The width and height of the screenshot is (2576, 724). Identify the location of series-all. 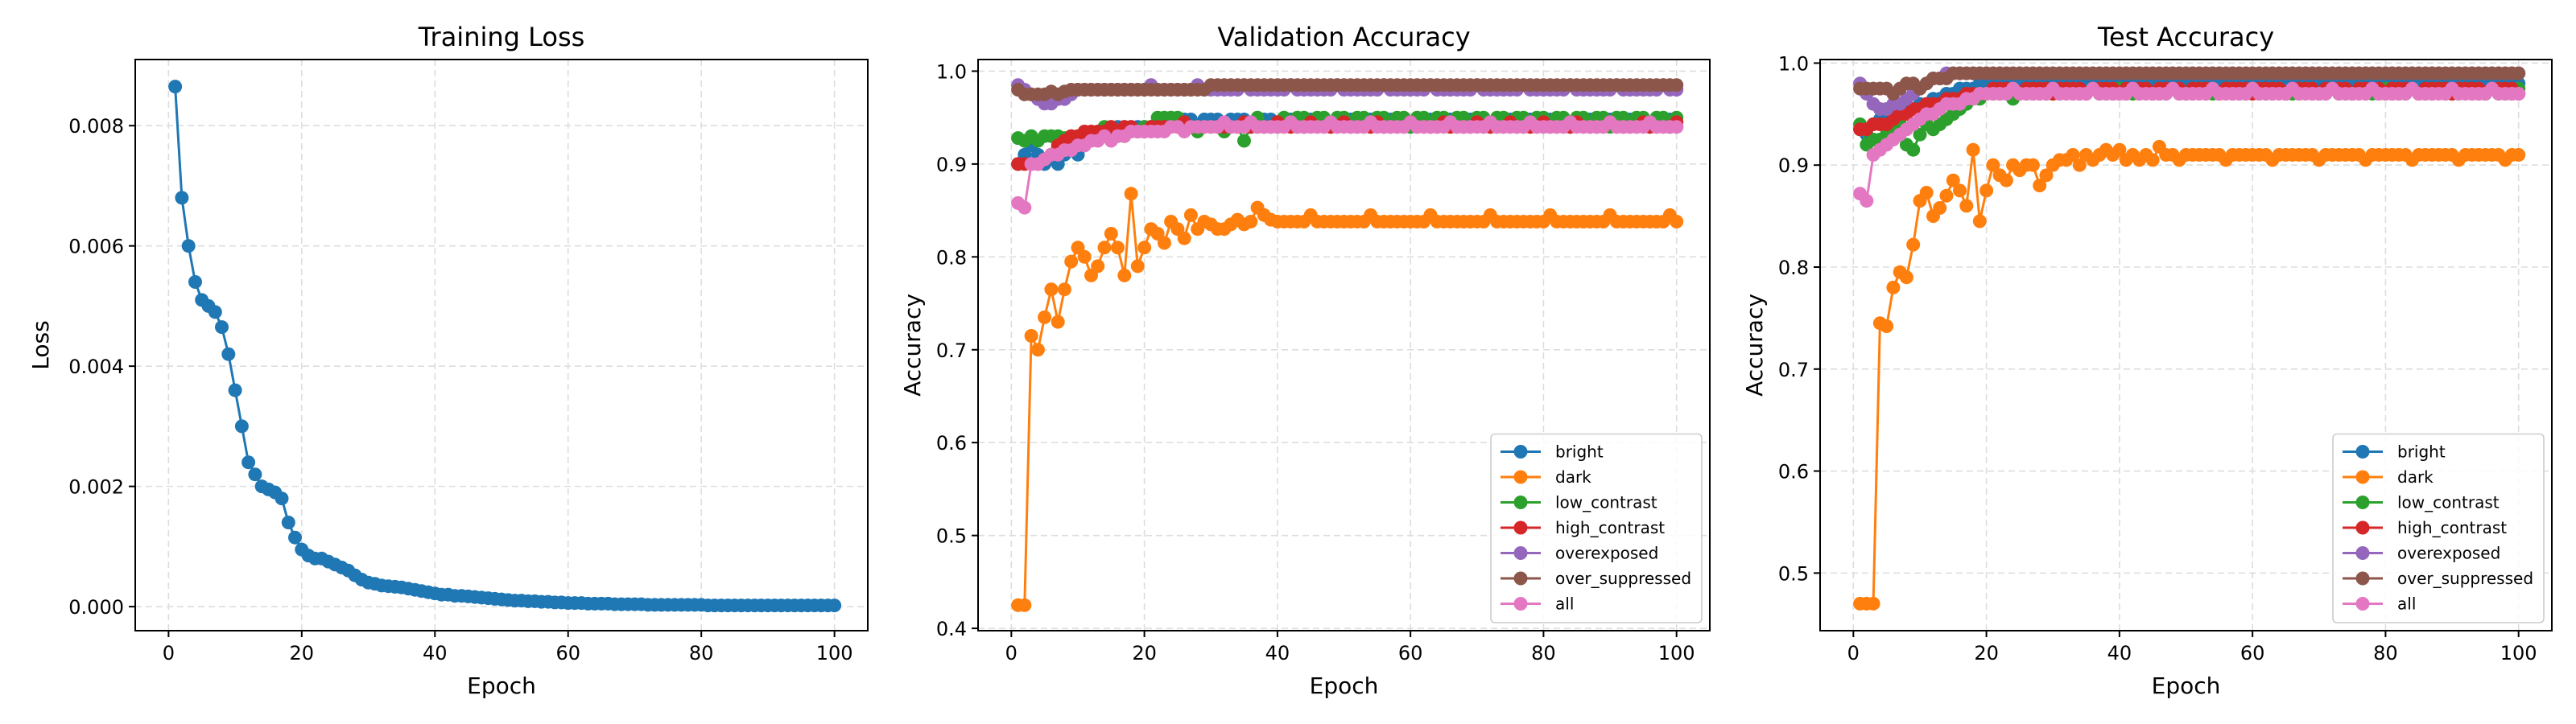
(1347, 165).